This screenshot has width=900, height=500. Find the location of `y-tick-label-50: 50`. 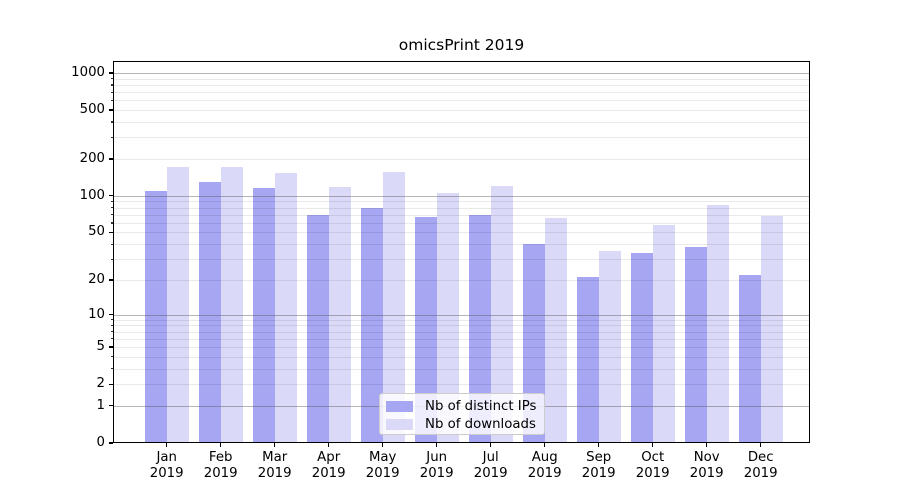

y-tick-label-50: 50 is located at coordinates (96, 232).